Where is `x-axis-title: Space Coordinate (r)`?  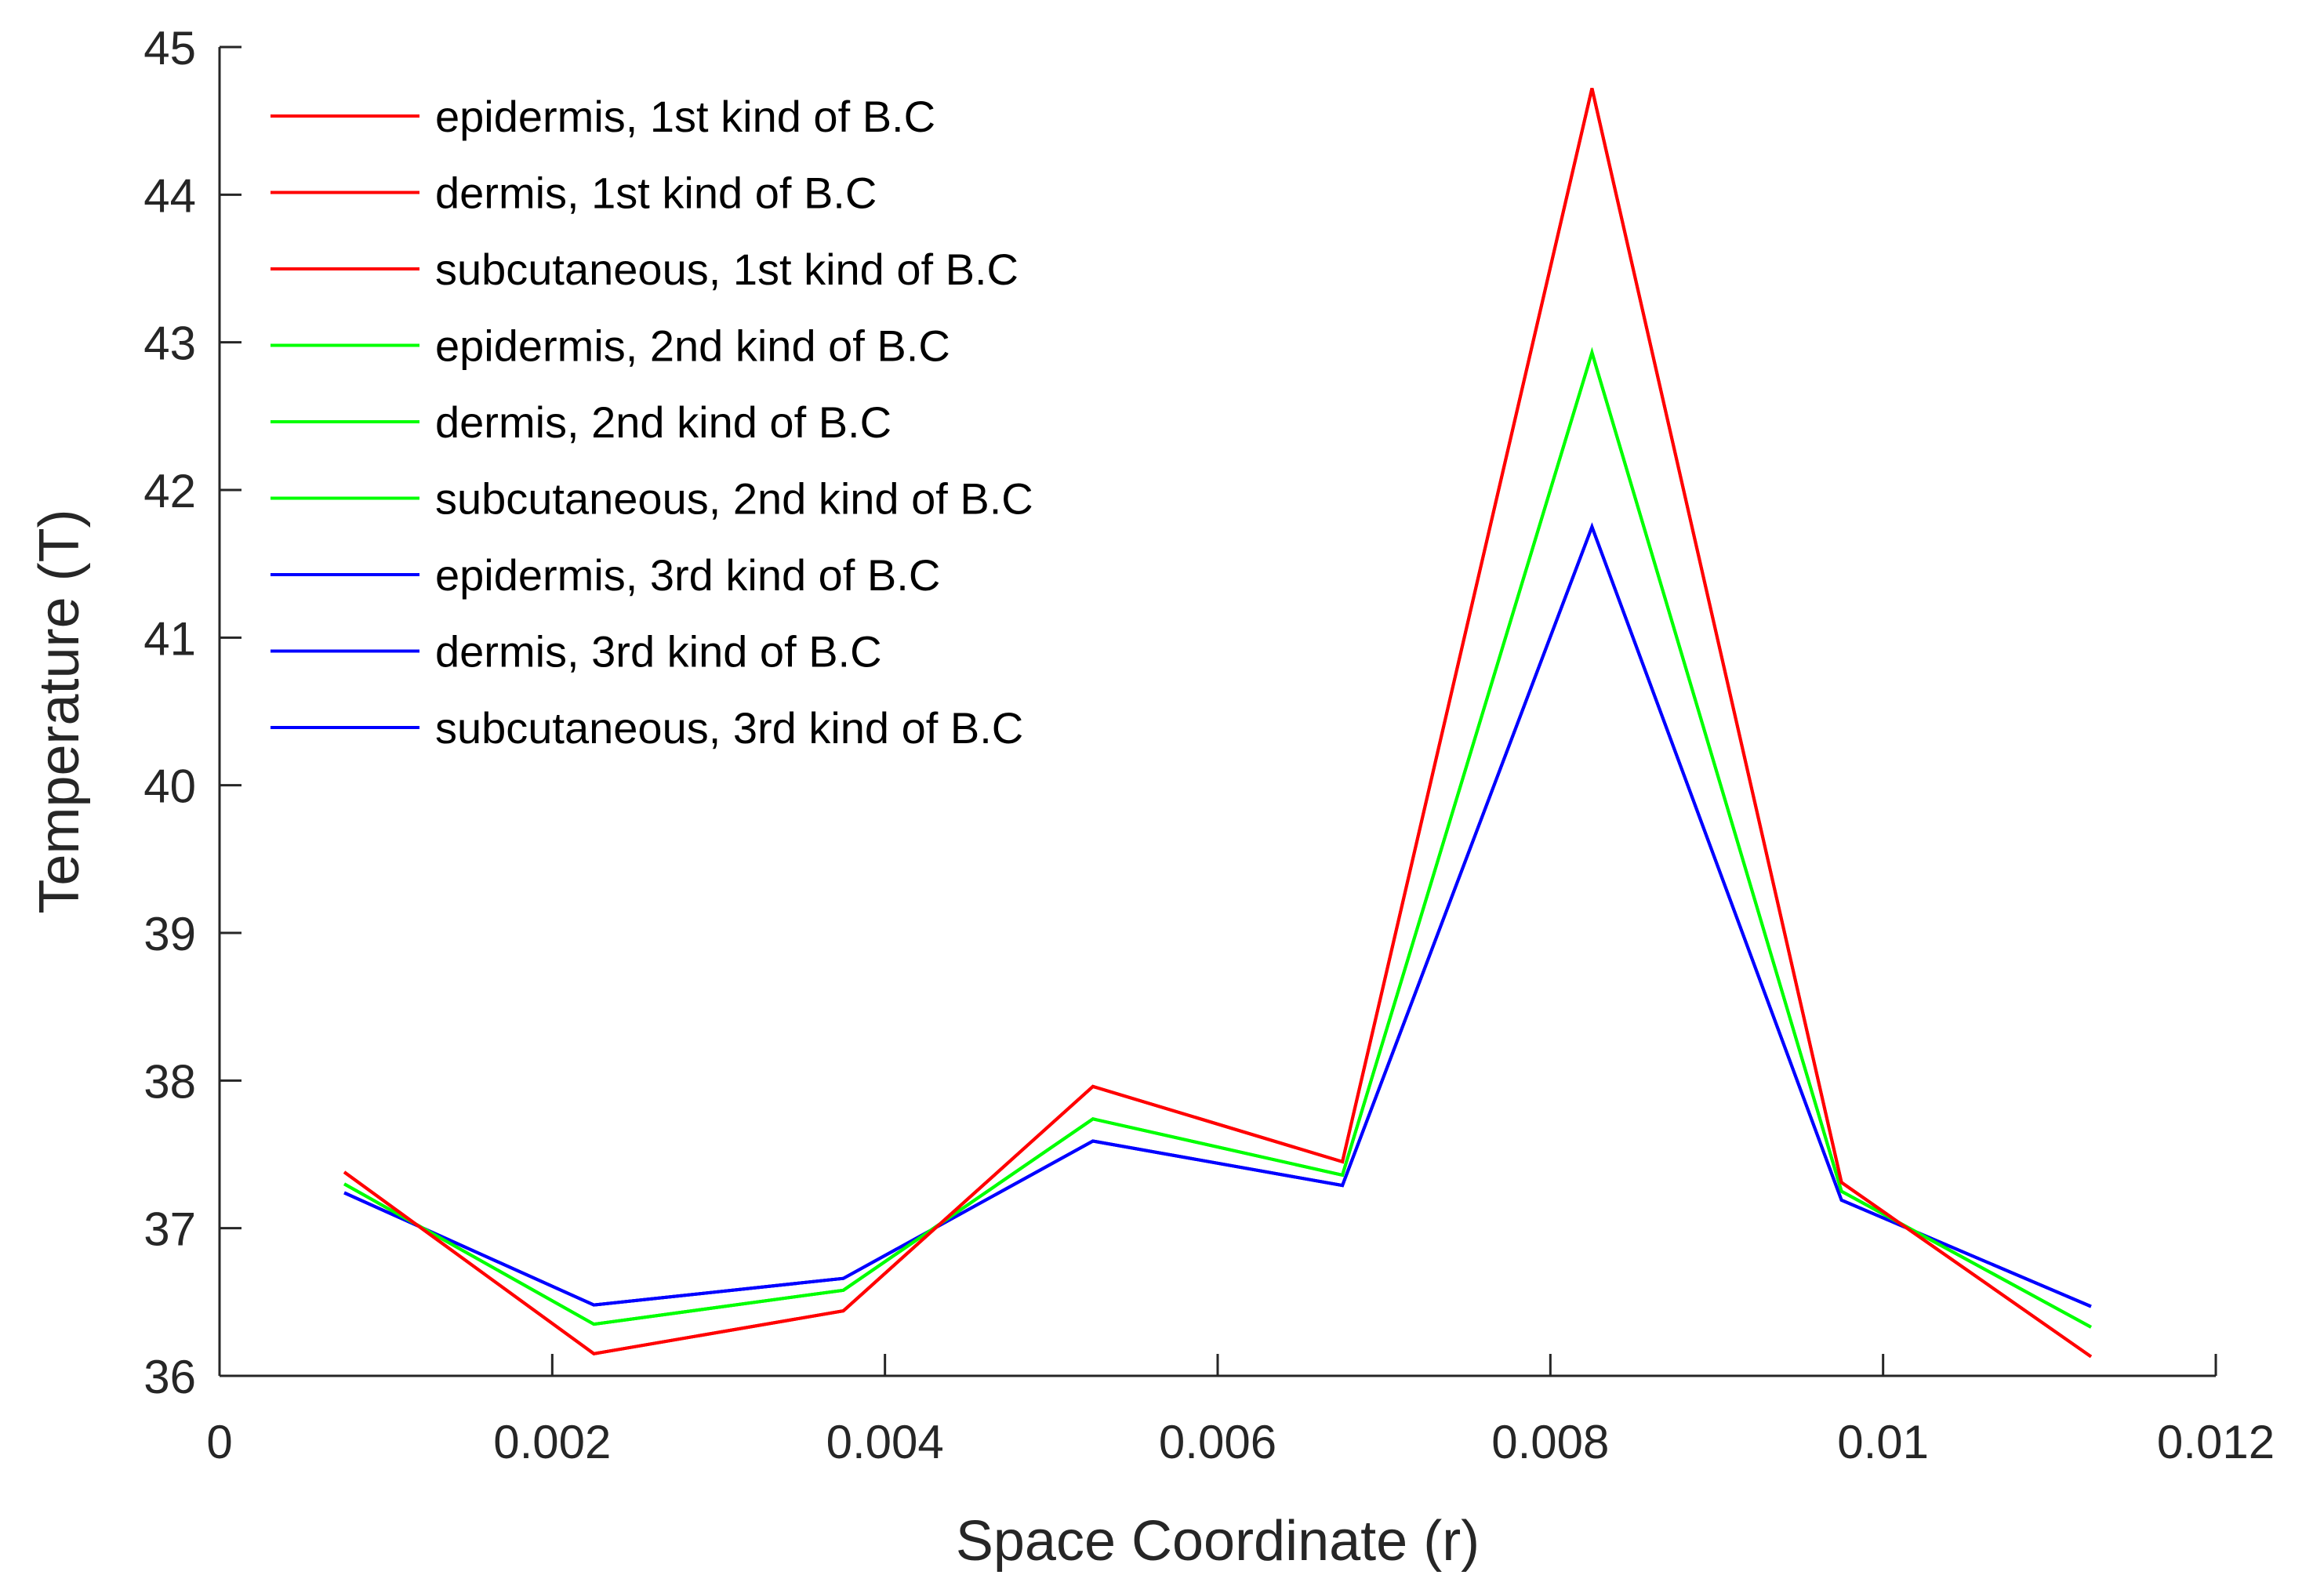
x-axis-title: Space Coordinate (r) is located at coordinates (1218, 1541).